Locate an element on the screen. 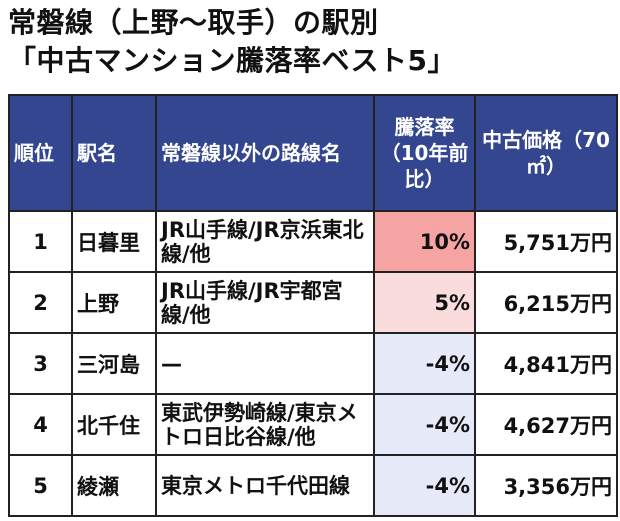 Image resolution: width=620 pixels, height=521 pixels. other-lines-cell: — is located at coordinates (265, 363).